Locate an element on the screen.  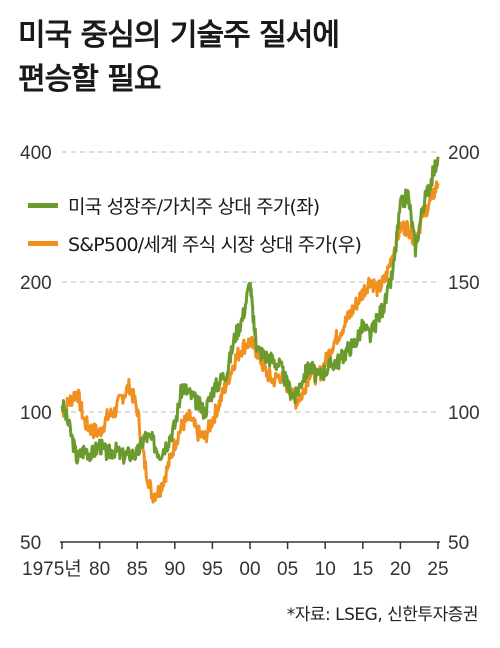
source-note: *자료: LSEG, 신한투자증권 is located at coordinates (382, 615).